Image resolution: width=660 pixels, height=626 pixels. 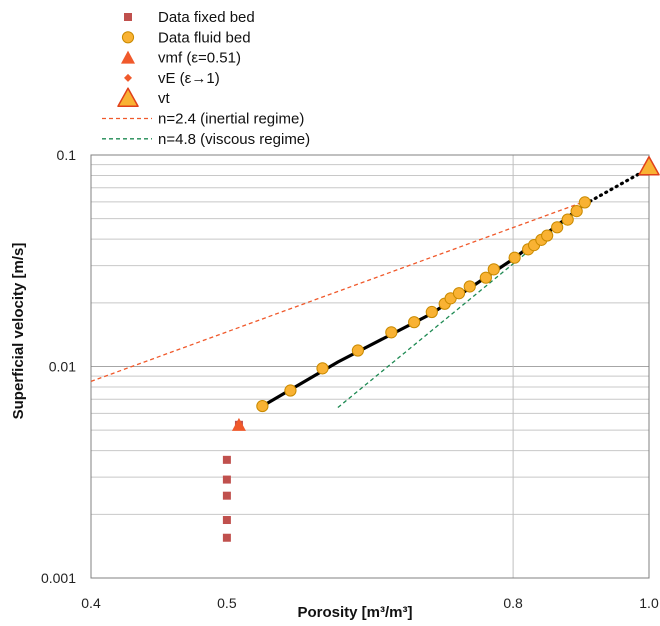 What do you see at coordinates (513, 603) in the screenshot?
I see `x-tick-label: 0.8` at bounding box center [513, 603].